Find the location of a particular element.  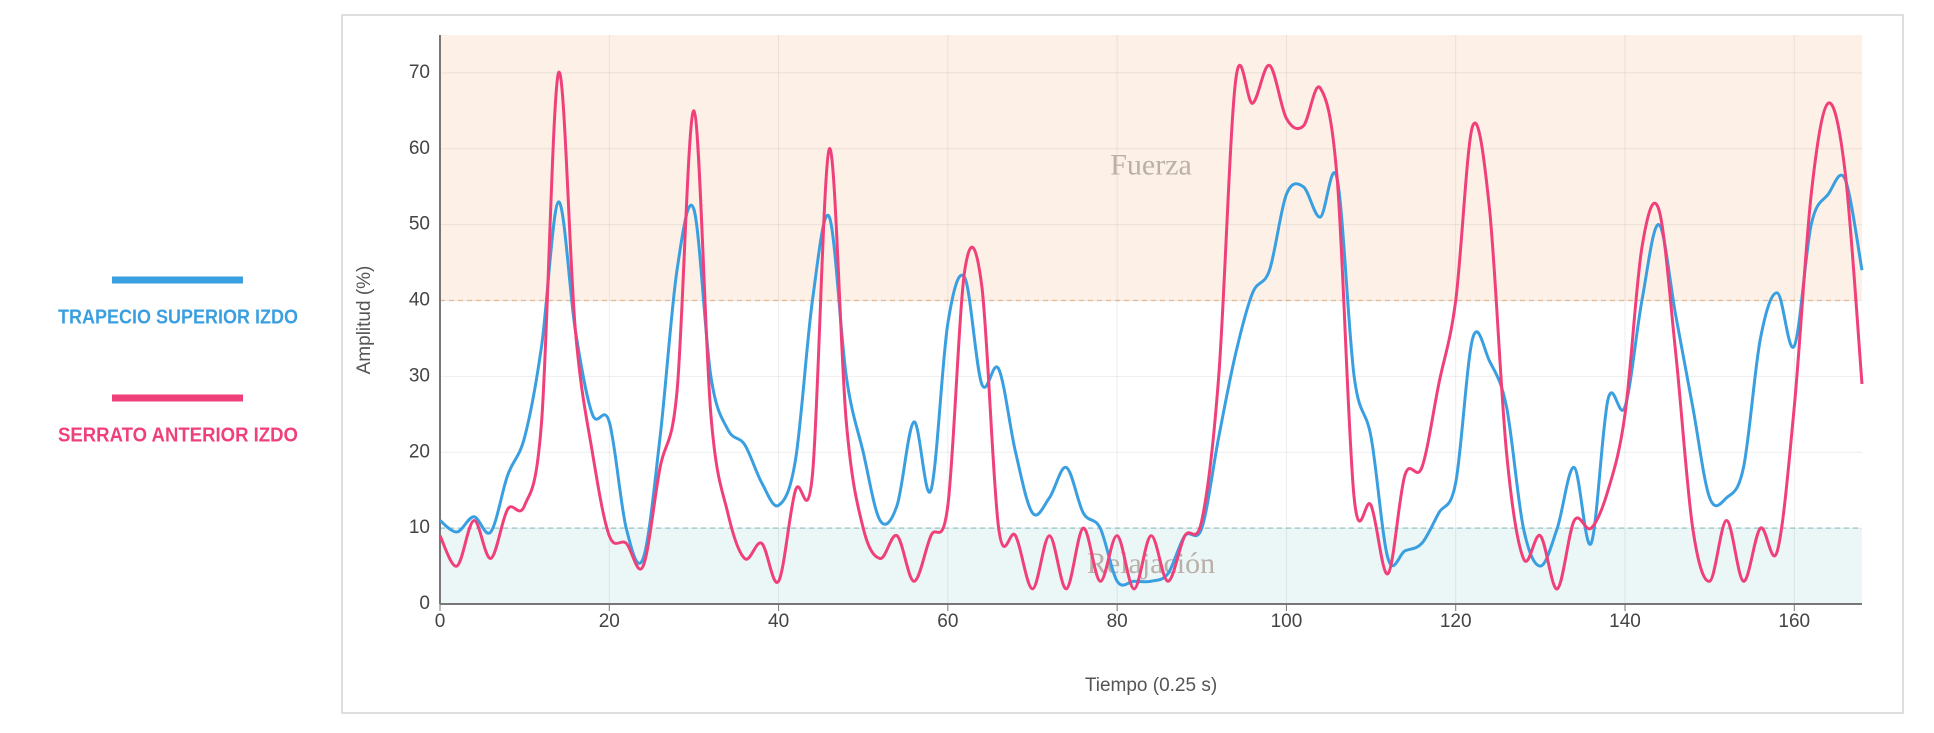

y-tick-label: 70 is located at coordinates (419, 72).